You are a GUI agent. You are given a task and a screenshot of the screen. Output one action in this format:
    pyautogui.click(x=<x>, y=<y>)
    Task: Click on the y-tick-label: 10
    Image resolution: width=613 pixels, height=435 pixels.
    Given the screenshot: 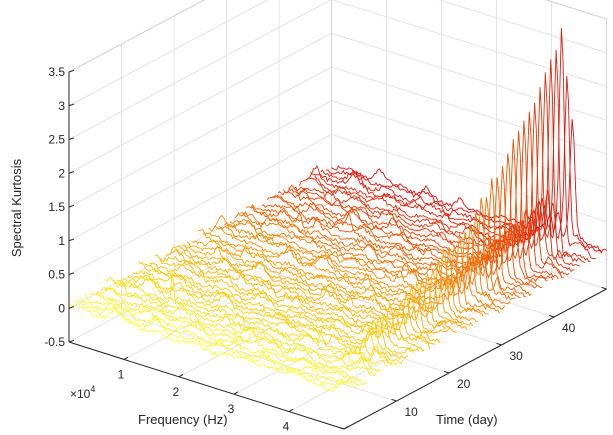 What is the action you would take?
    pyautogui.click(x=412, y=412)
    